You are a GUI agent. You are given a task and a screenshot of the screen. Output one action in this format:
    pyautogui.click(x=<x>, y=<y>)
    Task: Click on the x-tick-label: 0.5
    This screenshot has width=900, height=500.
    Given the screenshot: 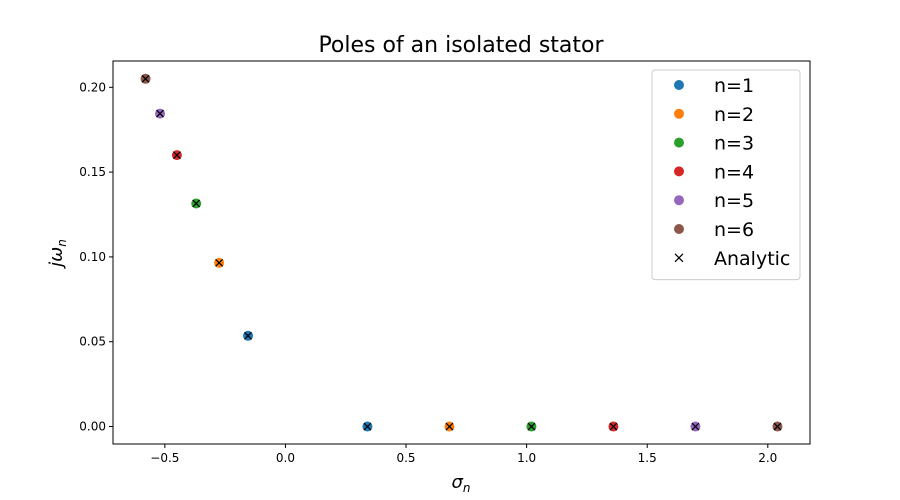 What is the action you would take?
    pyautogui.click(x=405, y=458)
    